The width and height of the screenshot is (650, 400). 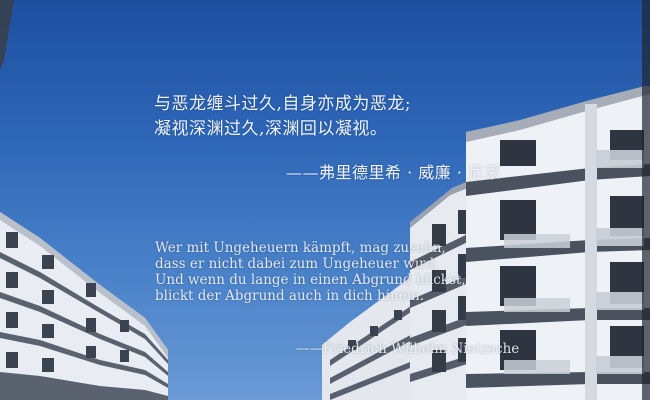 I want to click on german-quote-line-1: Wer mit Ungeheuern kämpft, mag zusehn,, so click(x=300, y=248).